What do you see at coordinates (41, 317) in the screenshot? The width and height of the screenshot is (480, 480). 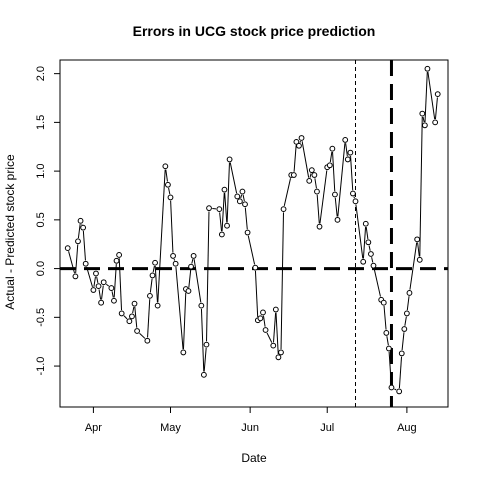 I see `y-tick-label: -0.5` at bounding box center [41, 317].